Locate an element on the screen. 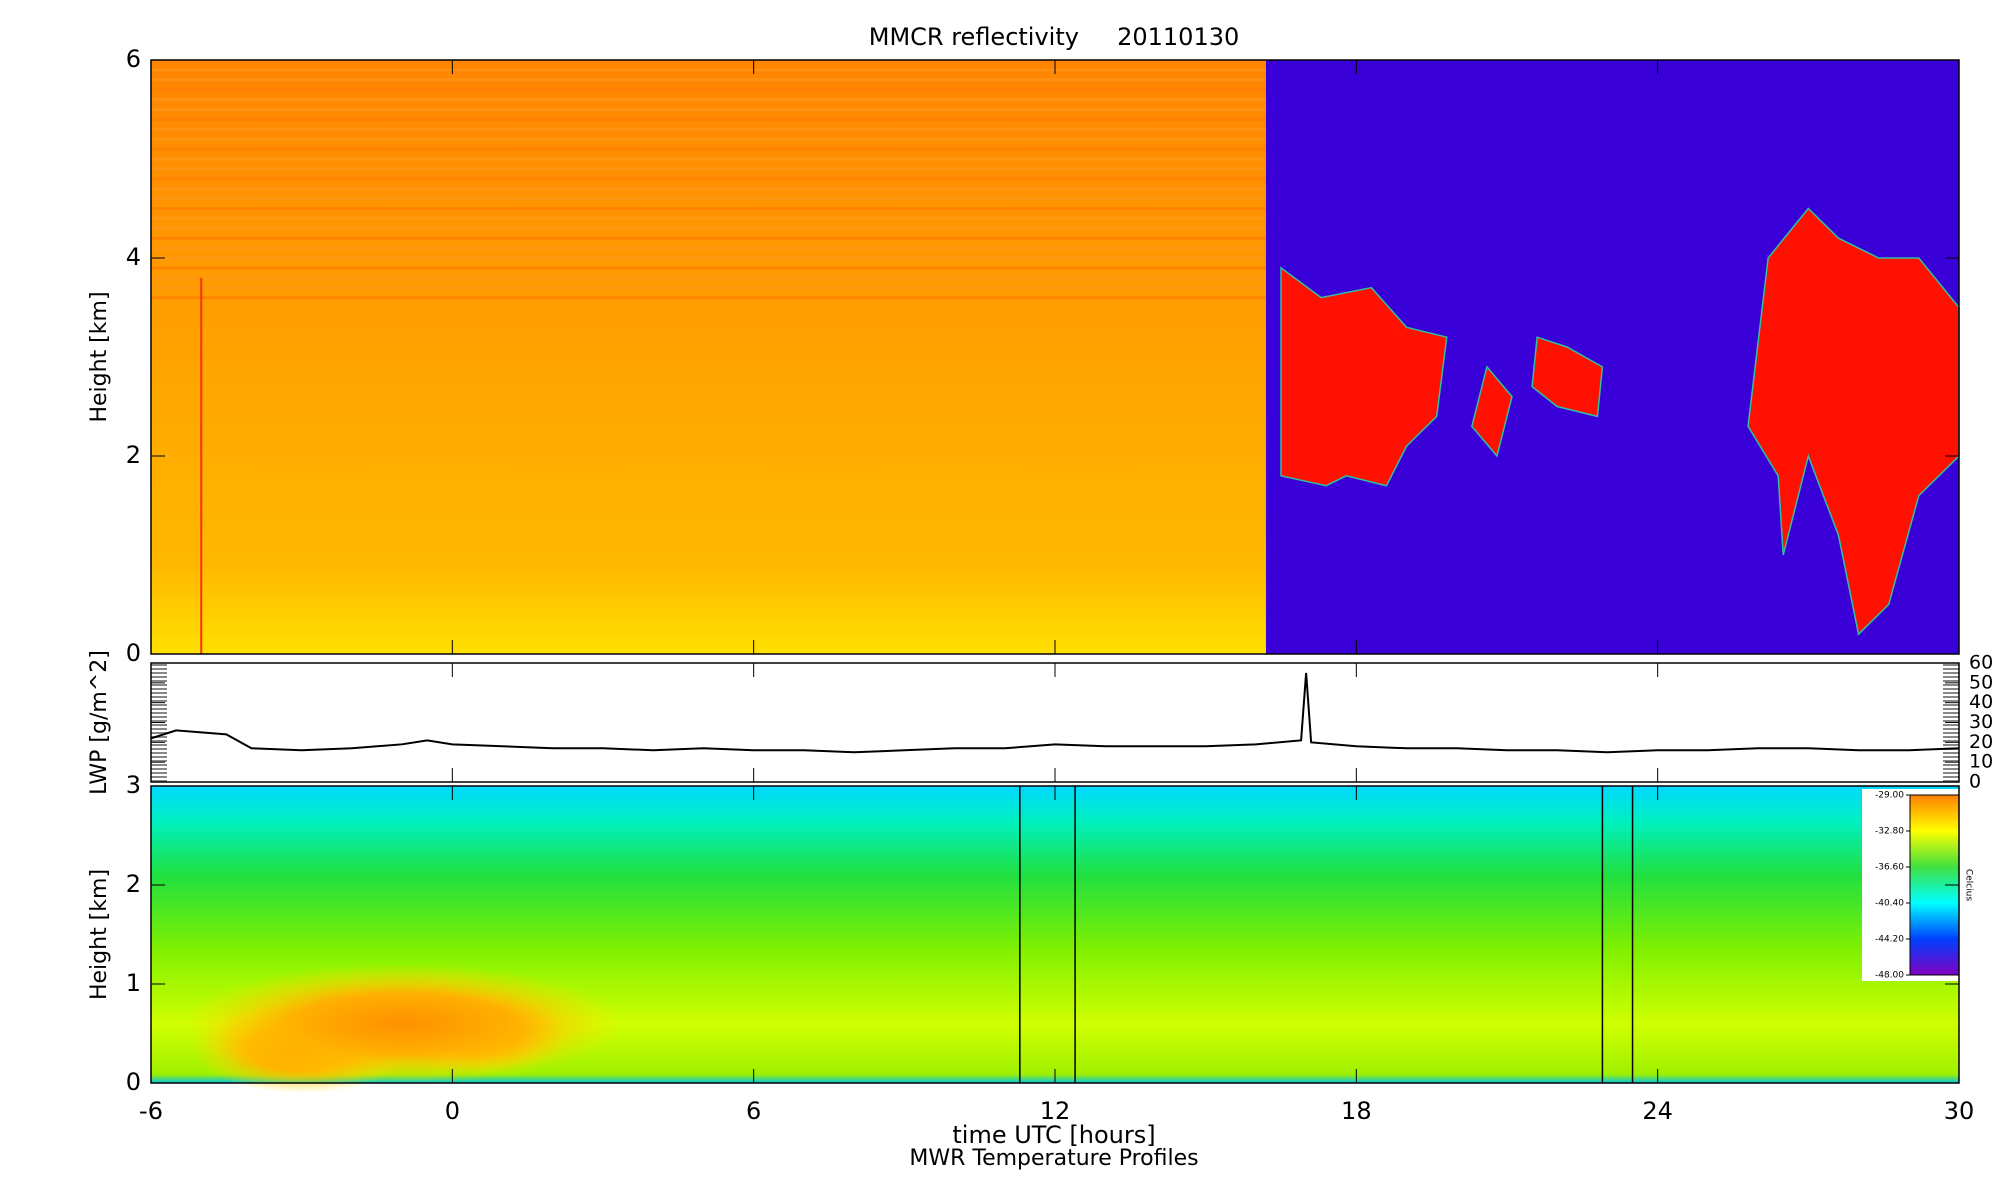 The image size is (2000, 1200). colorbar-tick-label: -32.80 is located at coordinates (1889, 832).